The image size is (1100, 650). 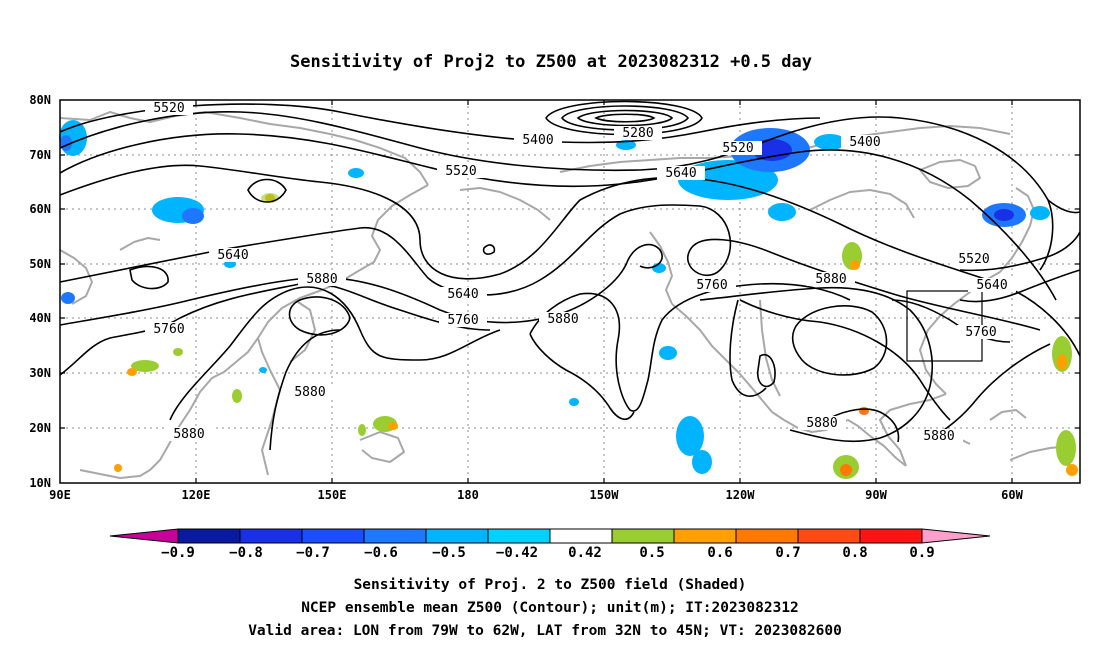 I want to click on colorbar-label: 0.9, so click(x=921, y=553).